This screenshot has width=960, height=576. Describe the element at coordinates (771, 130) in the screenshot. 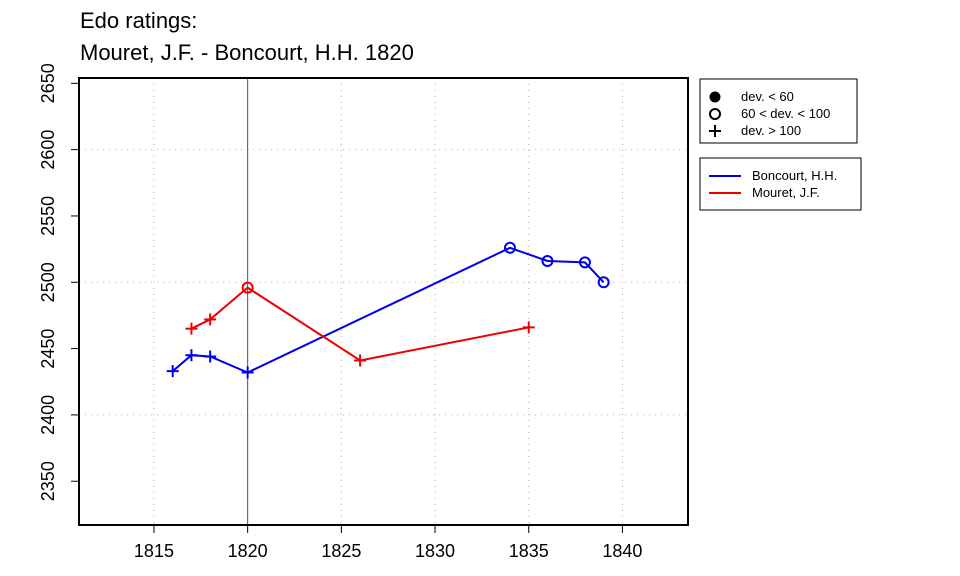

I see `legend-symbol-label-2: dev. > 100` at that location.